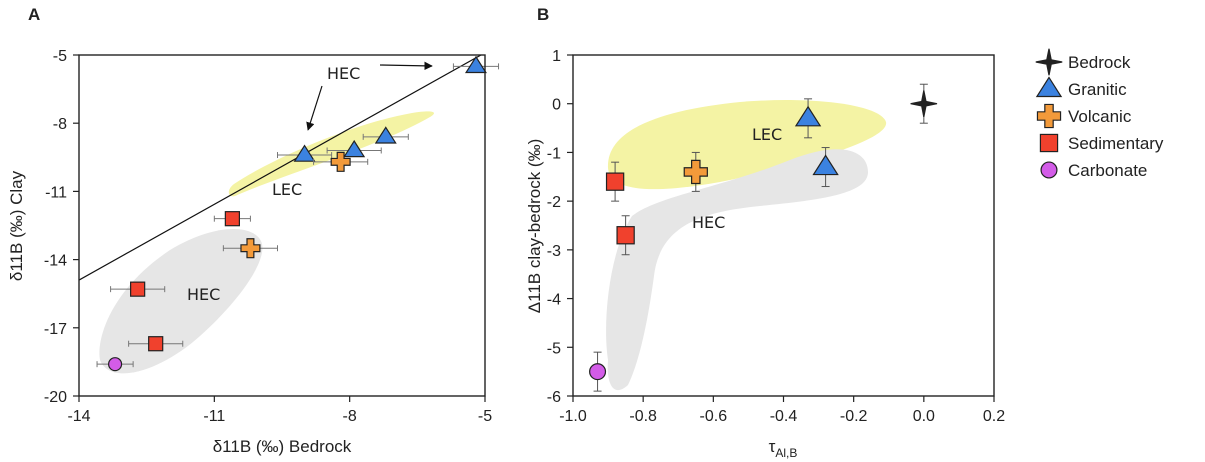 This screenshot has height=462, width=1205. I want to click on legend-item-carbonate: Carbonate, so click(1093, 170).